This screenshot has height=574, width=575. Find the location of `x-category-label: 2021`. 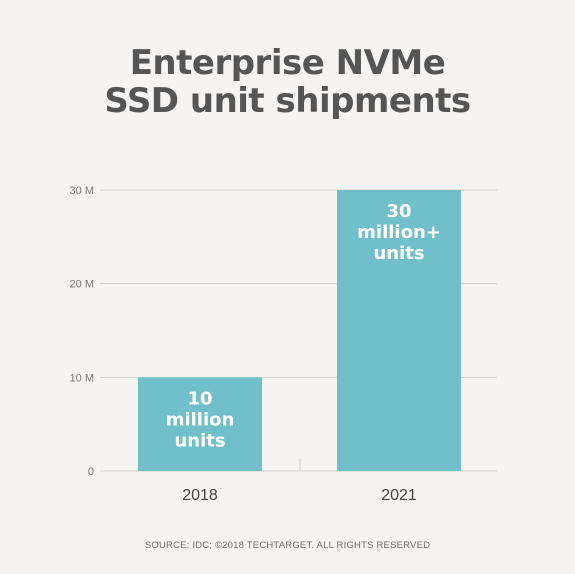

x-category-label: 2021 is located at coordinates (399, 495).